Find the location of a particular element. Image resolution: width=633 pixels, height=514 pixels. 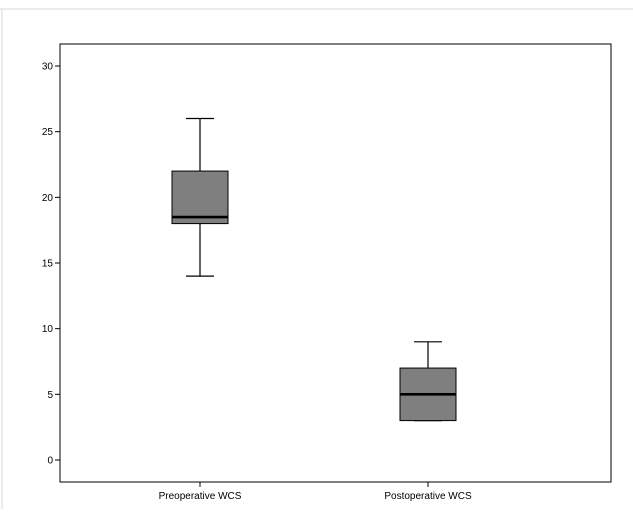

y-tick-label: 25 is located at coordinates (48, 132).